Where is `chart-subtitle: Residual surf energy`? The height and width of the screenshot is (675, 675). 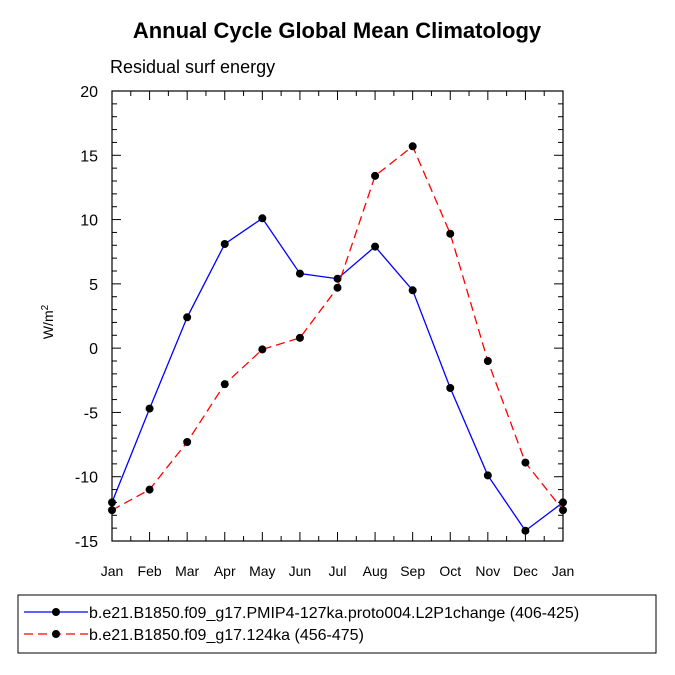 chart-subtitle: Residual surf energy is located at coordinates (192, 67).